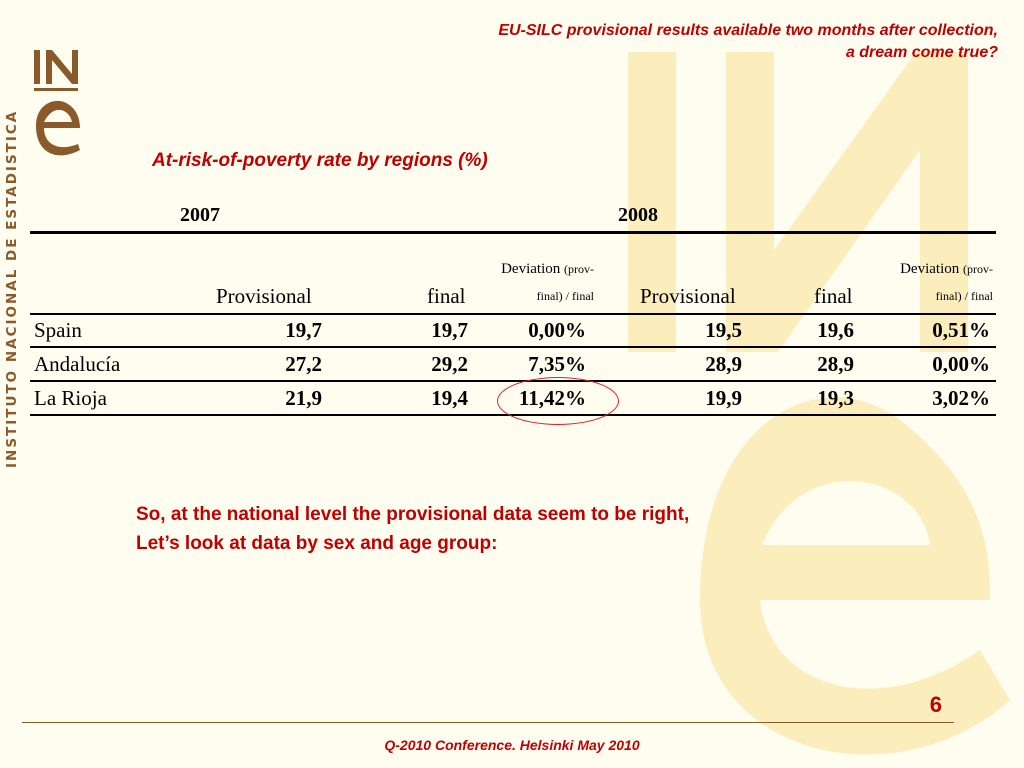 Image resolution: width=1024 pixels, height=768 pixels. Describe the element at coordinates (961, 330) in the screenshot. I see `spain-dev-2008: 0,51%` at that location.